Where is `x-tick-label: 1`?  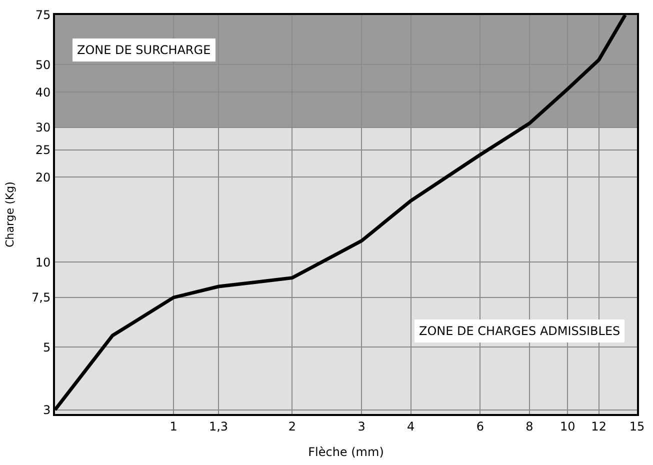 x-tick-label: 1 is located at coordinates (174, 426).